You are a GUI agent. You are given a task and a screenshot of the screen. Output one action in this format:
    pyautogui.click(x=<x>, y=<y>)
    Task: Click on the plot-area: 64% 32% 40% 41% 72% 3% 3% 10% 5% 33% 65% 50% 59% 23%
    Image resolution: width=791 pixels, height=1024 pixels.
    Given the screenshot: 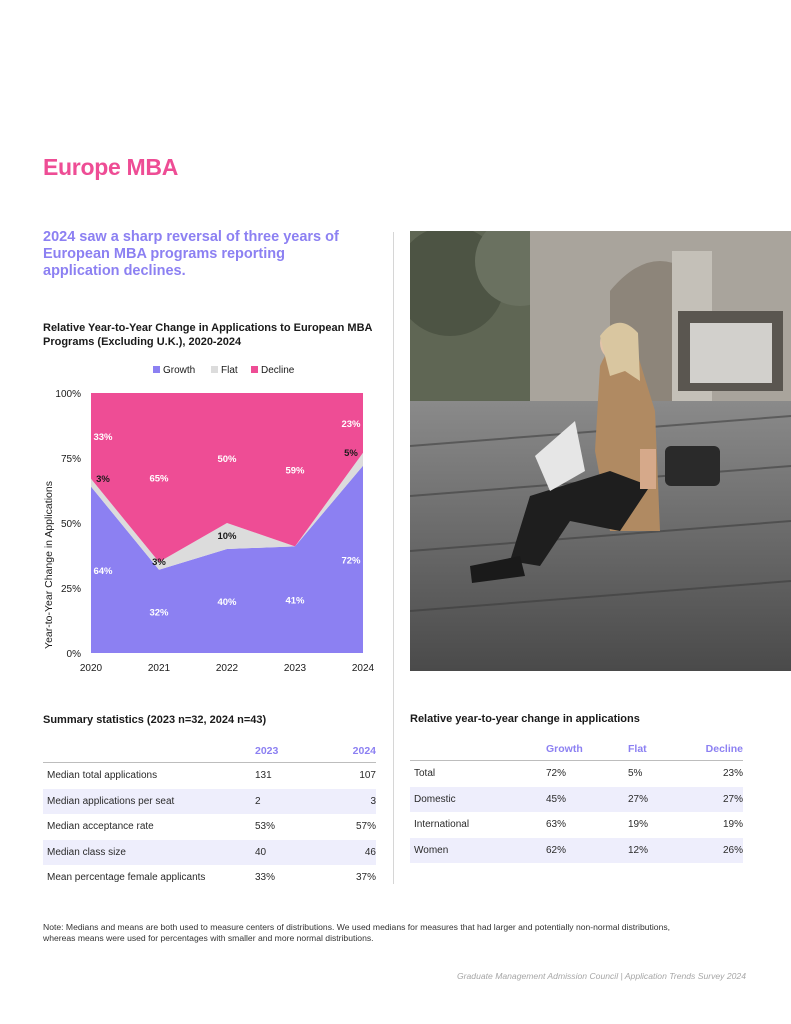 What is the action you would take?
    pyautogui.click(x=227, y=523)
    